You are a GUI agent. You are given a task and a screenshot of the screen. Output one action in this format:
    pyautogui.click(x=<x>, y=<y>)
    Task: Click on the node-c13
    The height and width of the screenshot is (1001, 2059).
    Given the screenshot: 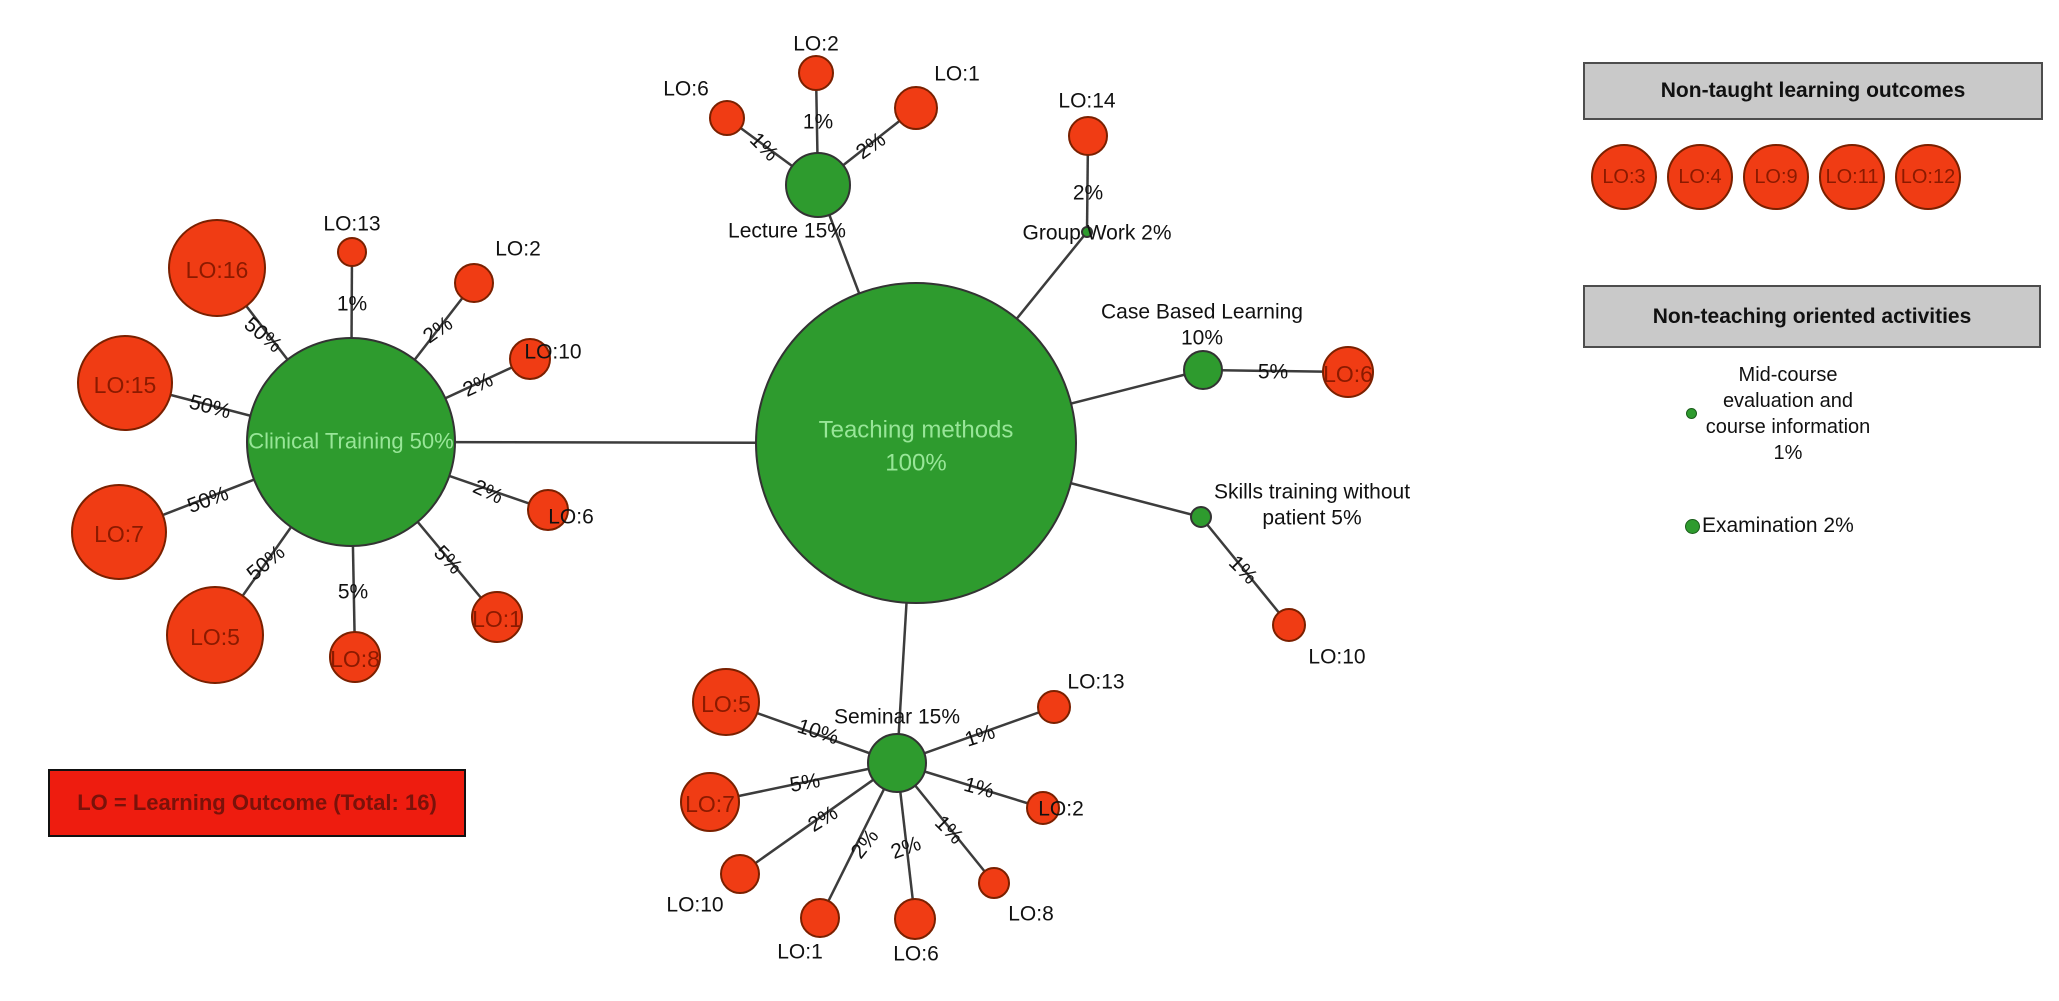 What is the action you would take?
    pyautogui.click(x=352, y=252)
    